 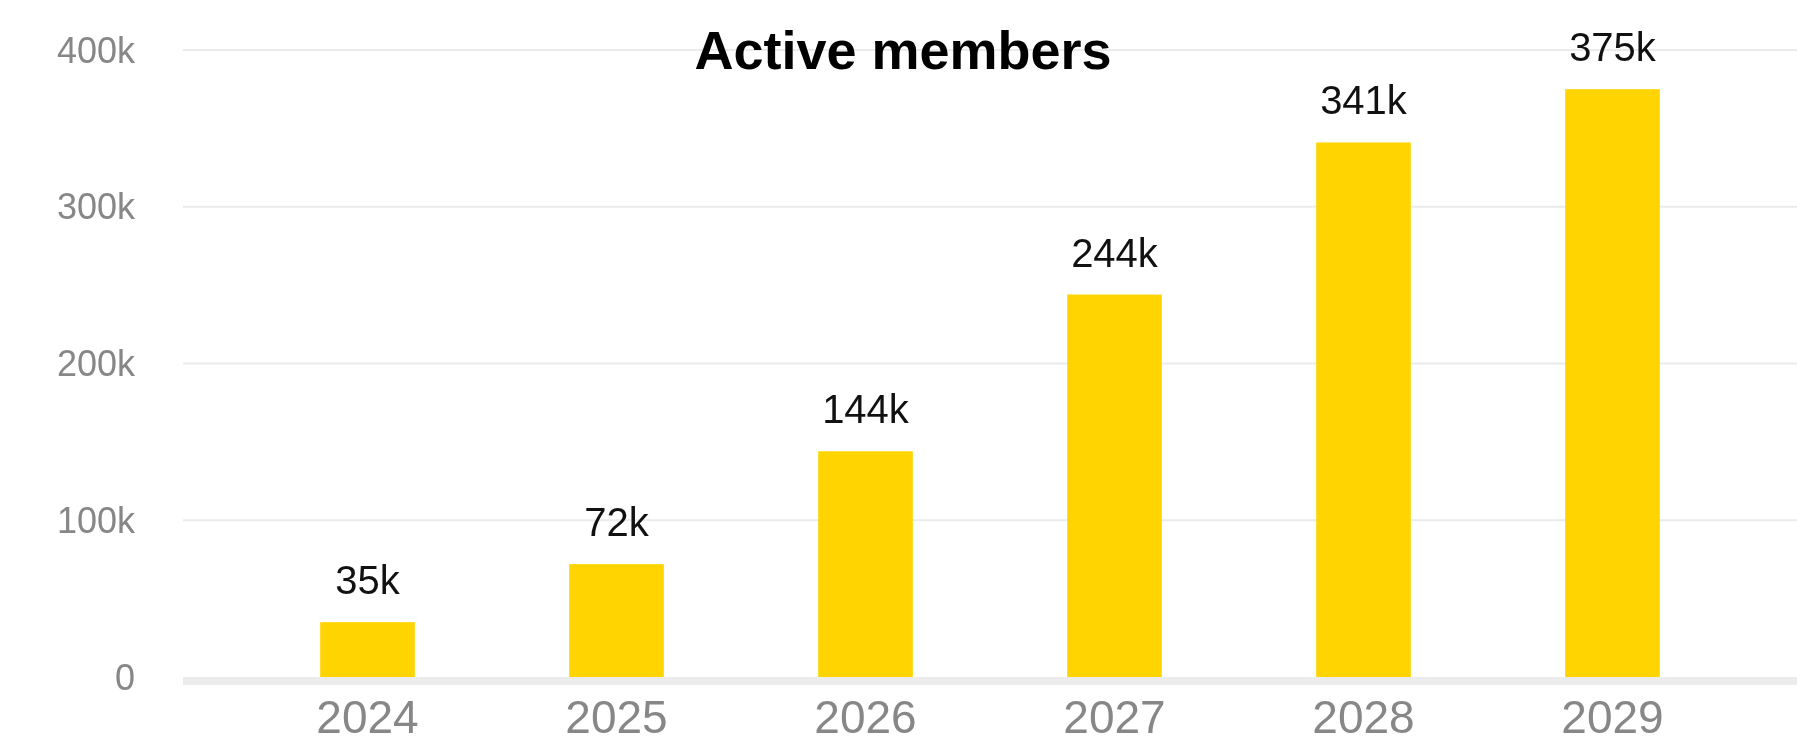 What do you see at coordinates (866, 409) in the screenshot?
I see `data-label: 144k` at bounding box center [866, 409].